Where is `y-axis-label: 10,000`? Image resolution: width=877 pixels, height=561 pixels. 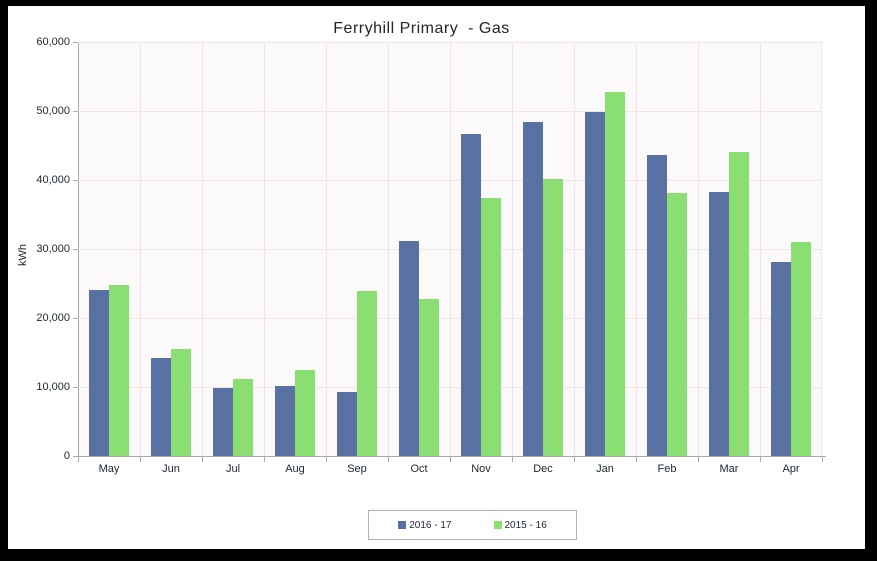 y-axis-label: 10,000 is located at coordinates (53, 387).